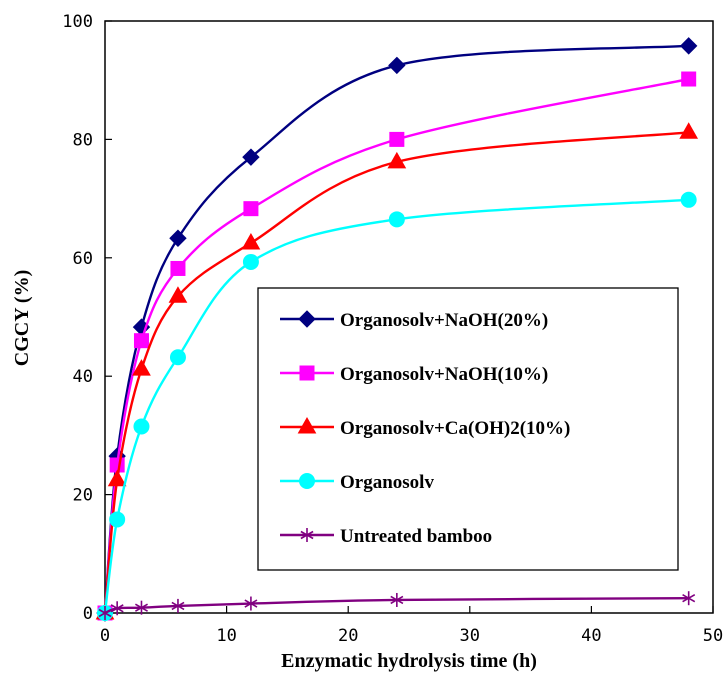 The width and height of the screenshot is (725, 696). Describe the element at coordinates (83, 377) in the screenshot. I see `y-tick-label: 40` at that location.